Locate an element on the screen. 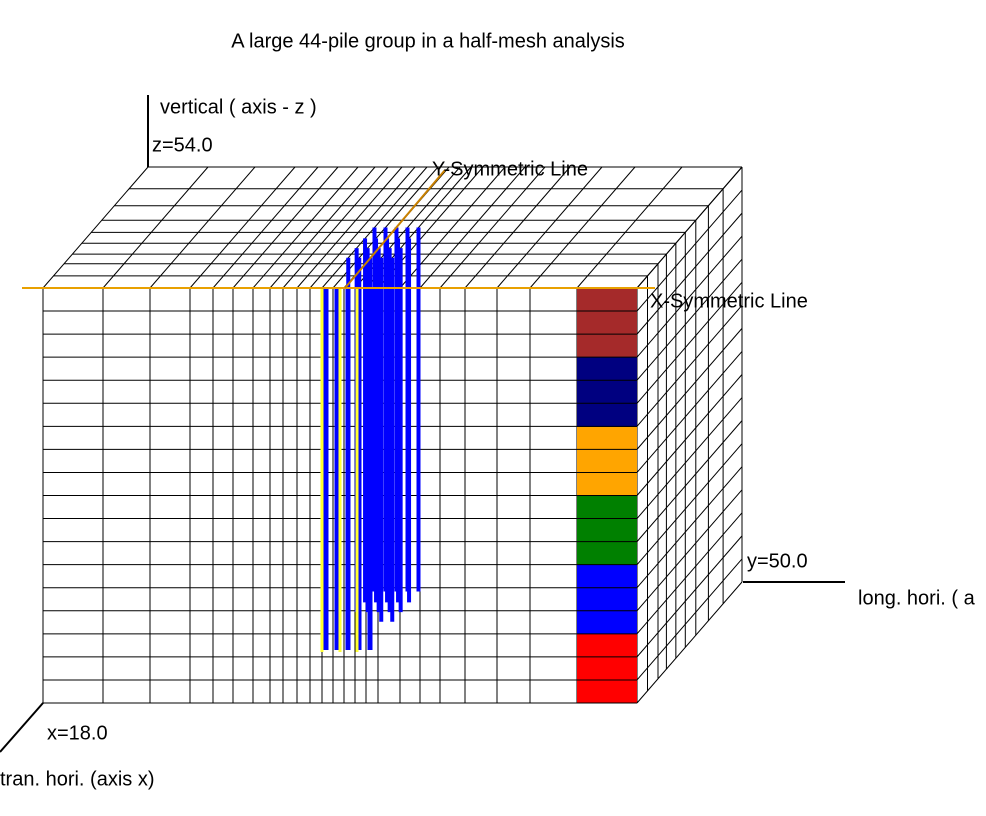 The image size is (986, 816). x-axis-label: tran. hori. (axis x) is located at coordinates (77, 779).